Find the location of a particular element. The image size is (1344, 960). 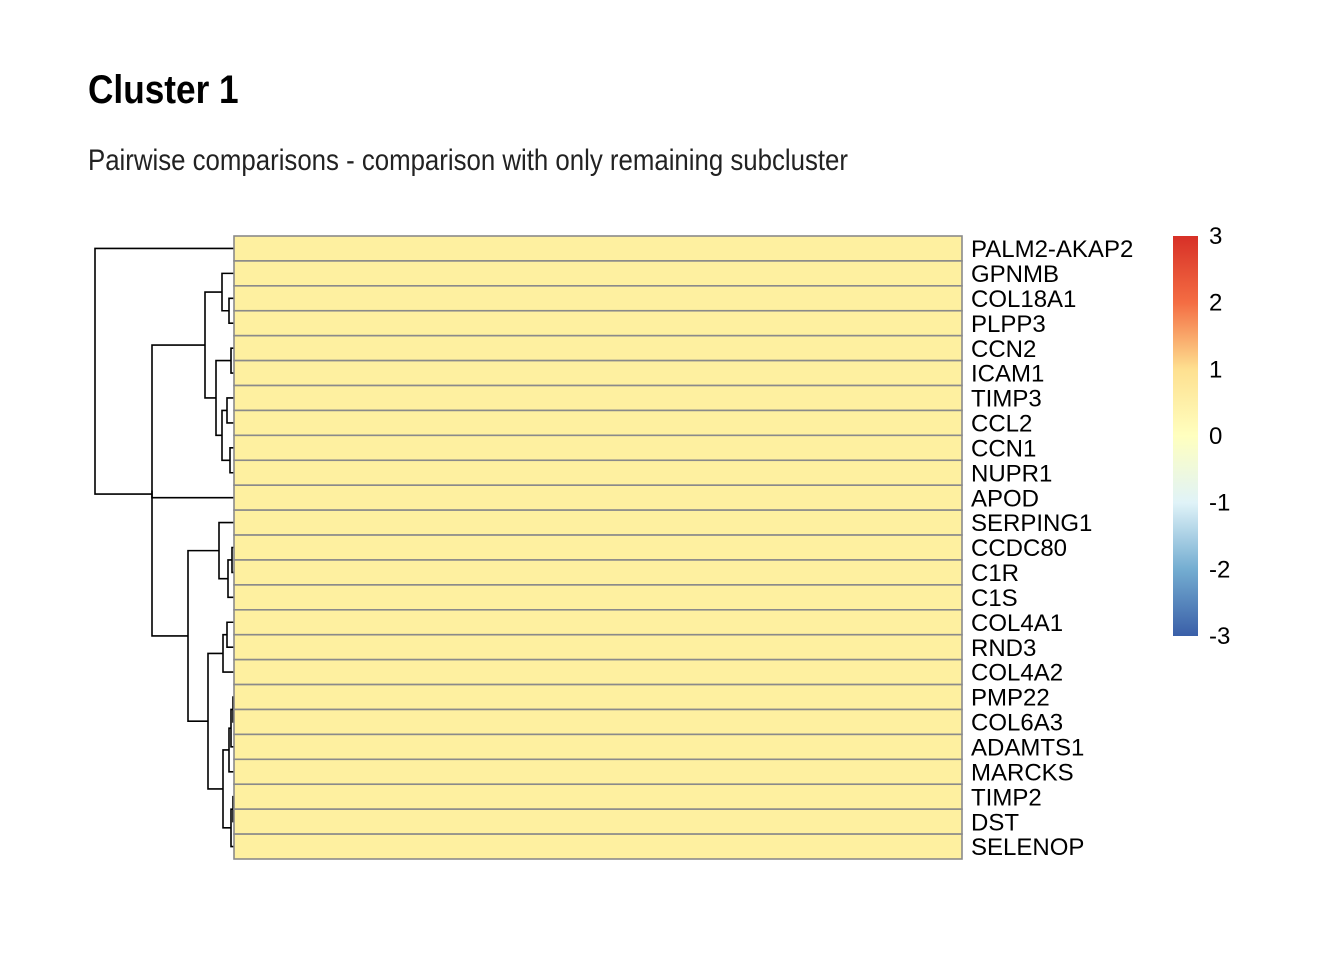

row-label: PALM2-AKAP2 is located at coordinates (1052, 249).